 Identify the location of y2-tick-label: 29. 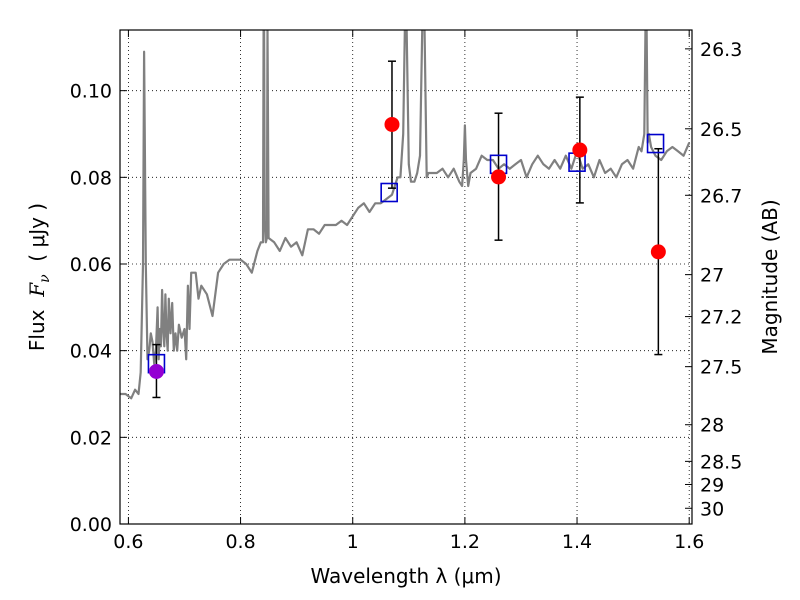
(712, 485).